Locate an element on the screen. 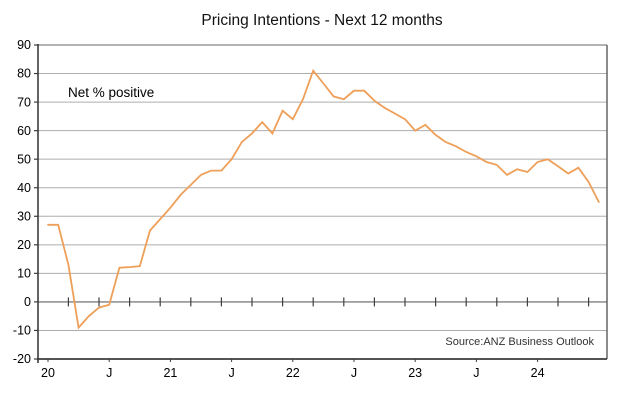 Image resolution: width=629 pixels, height=410 pixels. net-percent-positive-label: Net % positive is located at coordinates (111, 92).